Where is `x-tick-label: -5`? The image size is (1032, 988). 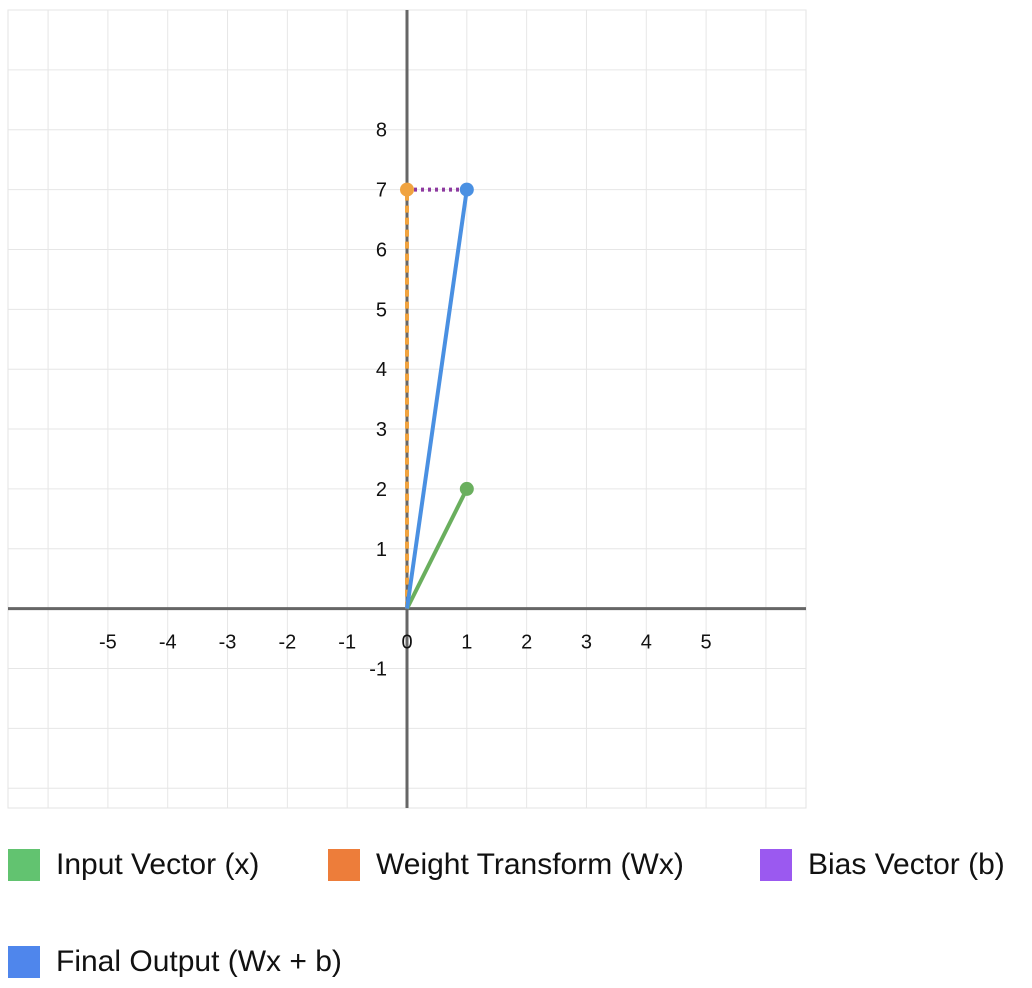 x-tick-label: -5 is located at coordinates (108, 643).